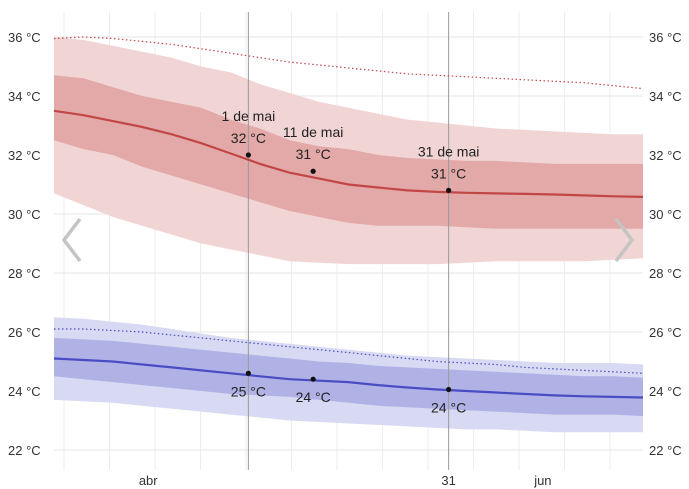  What do you see at coordinates (349, 351) in the screenshot?
I see `record-line-low` at bounding box center [349, 351].